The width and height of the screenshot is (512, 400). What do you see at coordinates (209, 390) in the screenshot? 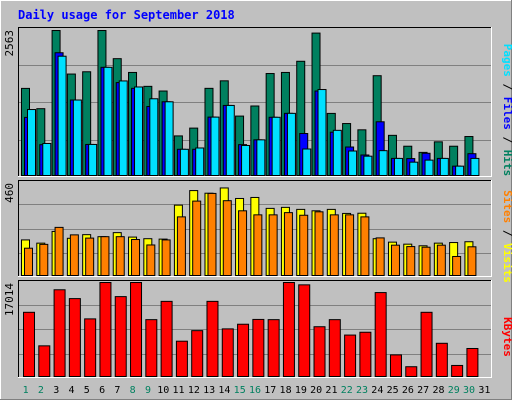
I see `x-tick-label: 13` at bounding box center [209, 390].